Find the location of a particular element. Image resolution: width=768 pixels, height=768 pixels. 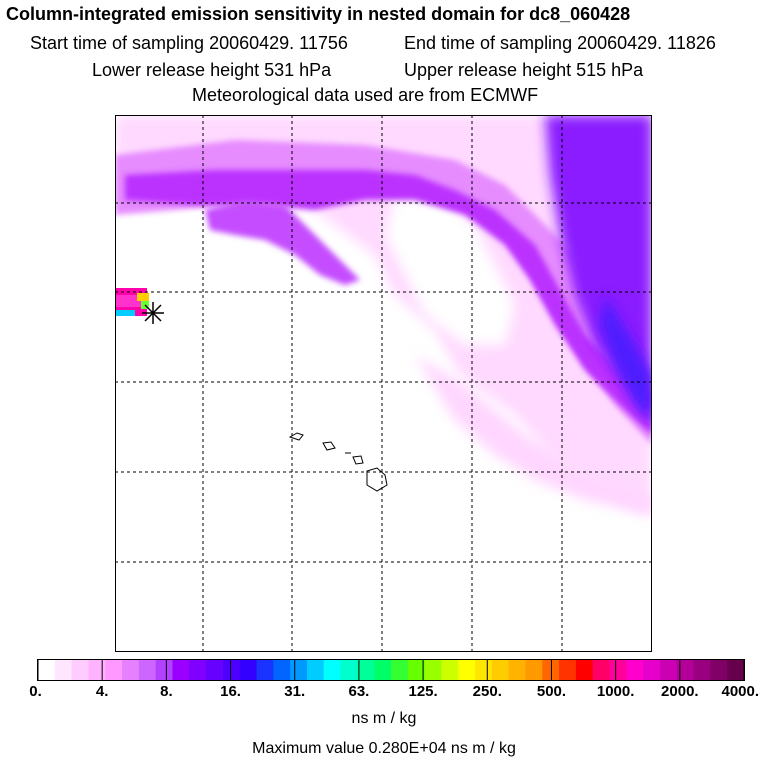

color-scale-tick-label: 250. is located at coordinates (487, 691).